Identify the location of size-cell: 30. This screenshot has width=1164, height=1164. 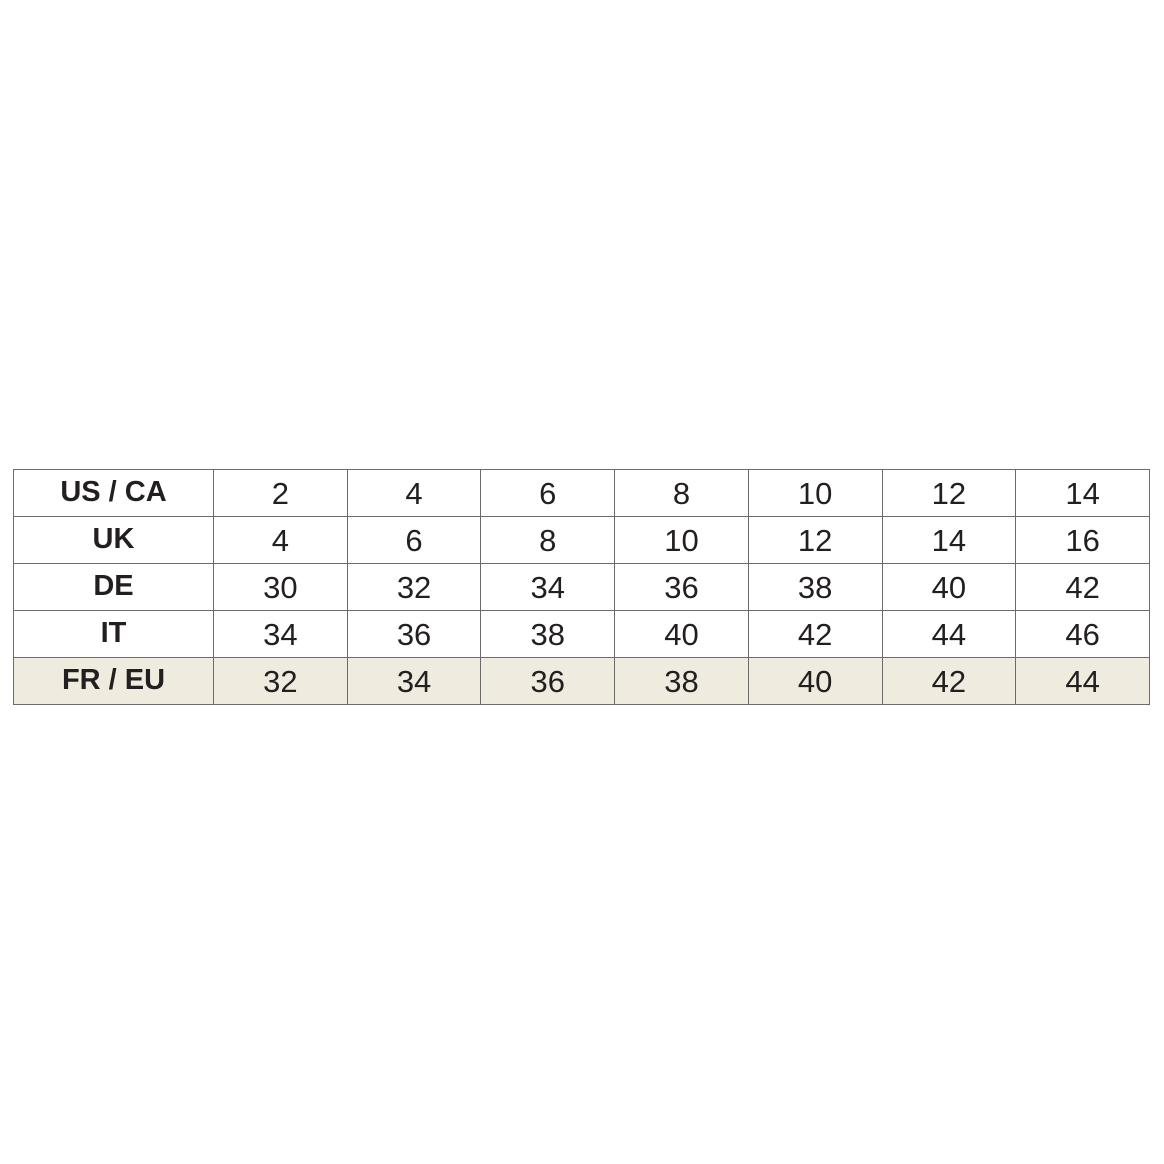
(280, 587).